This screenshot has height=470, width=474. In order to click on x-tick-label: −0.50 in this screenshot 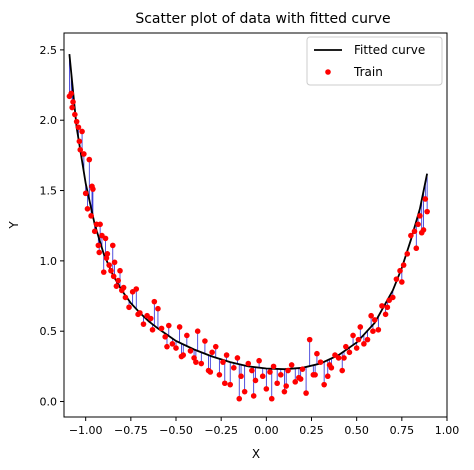, I will do `click(176, 430)`.